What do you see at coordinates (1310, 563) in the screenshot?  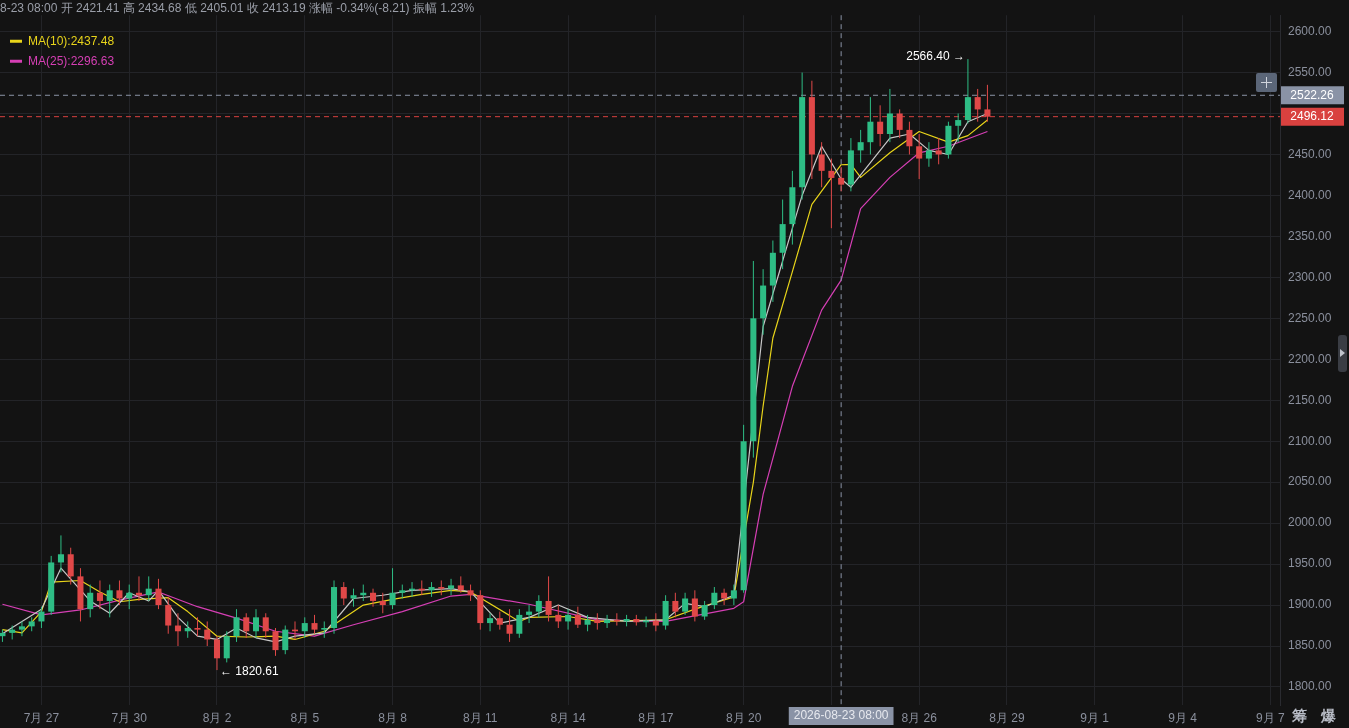 I see `y-tick-label: 1950.00` at bounding box center [1310, 563].